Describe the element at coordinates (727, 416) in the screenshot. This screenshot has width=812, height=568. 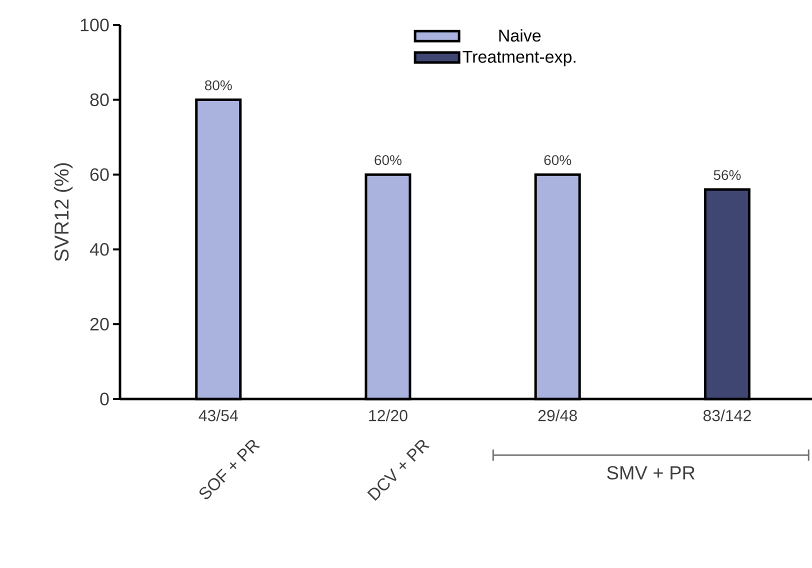
I see `x-tick-label: 83/142` at that location.